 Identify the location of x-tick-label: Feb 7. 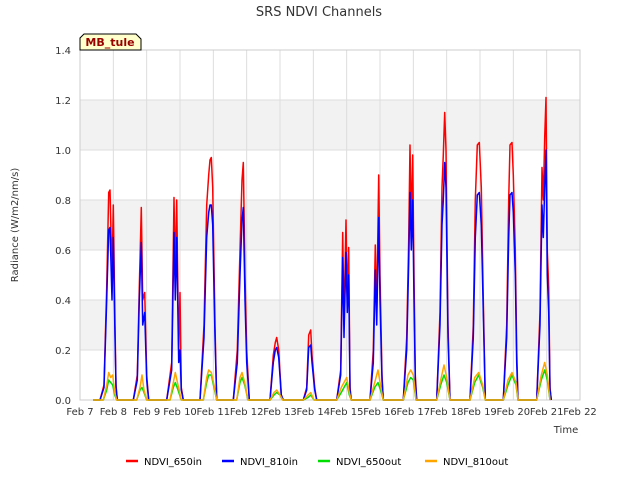
(79, 412).